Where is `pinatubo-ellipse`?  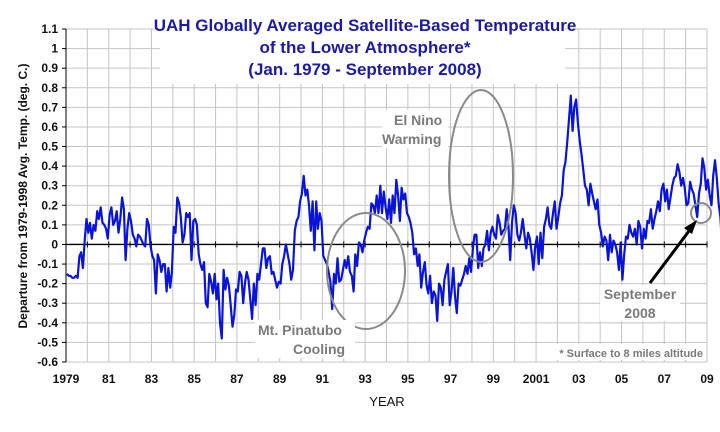
pinatubo-ellipse is located at coordinates (366, 271).